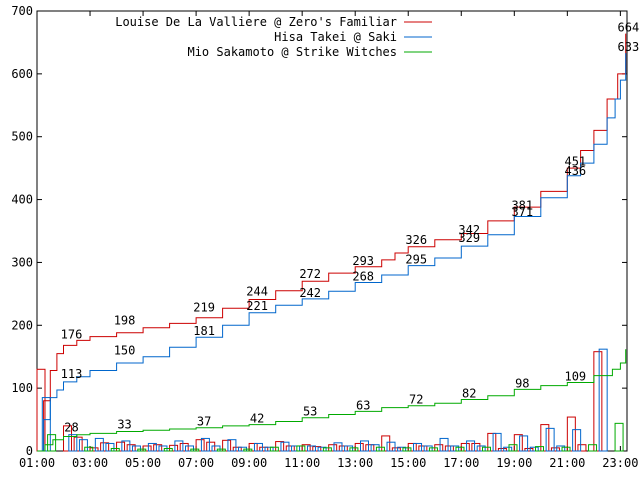  Describe the element at coordinates (416, 240) in the screenshot. I see `point-label: 326` at that location.